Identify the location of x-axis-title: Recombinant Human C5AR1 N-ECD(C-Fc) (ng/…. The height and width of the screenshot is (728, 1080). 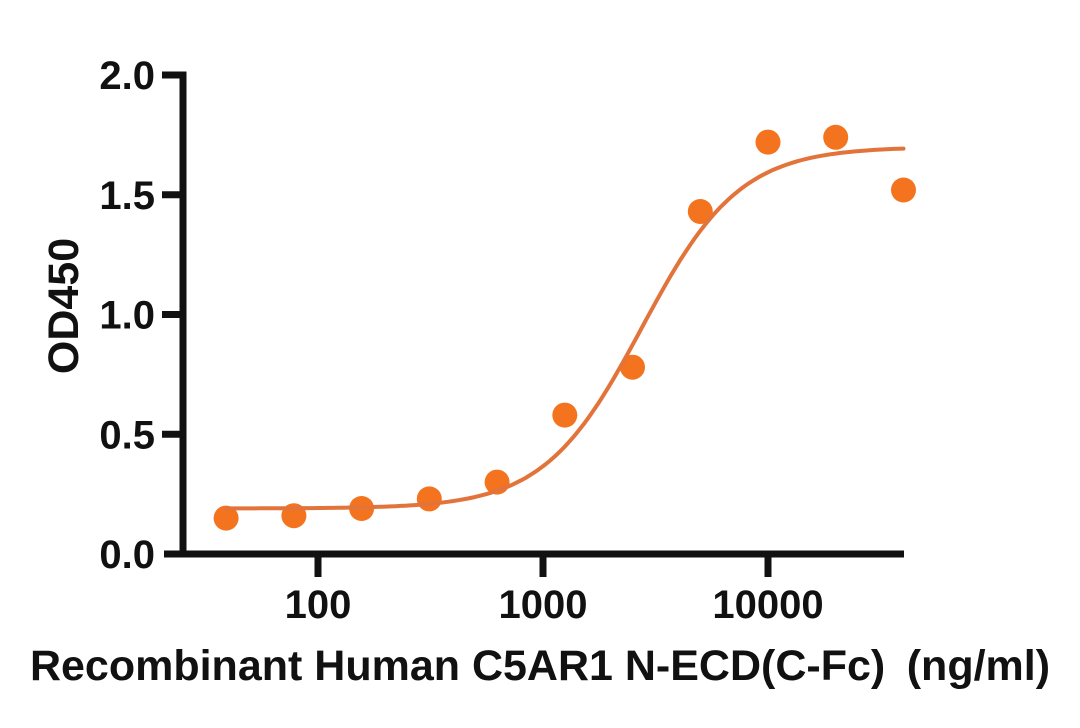
(540, 666).